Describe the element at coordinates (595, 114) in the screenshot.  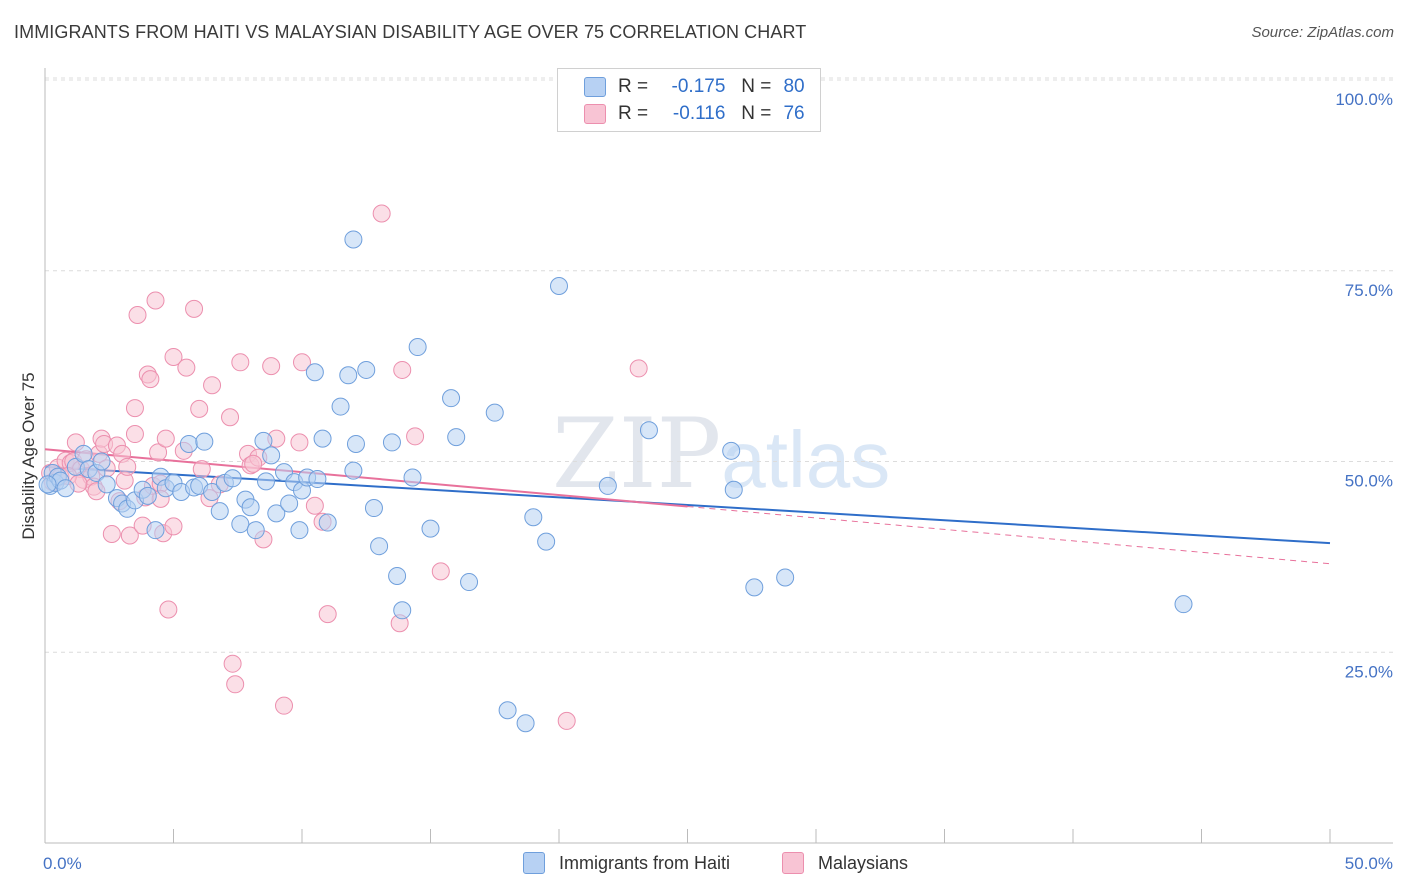
I see `malay-swatch` at that location.